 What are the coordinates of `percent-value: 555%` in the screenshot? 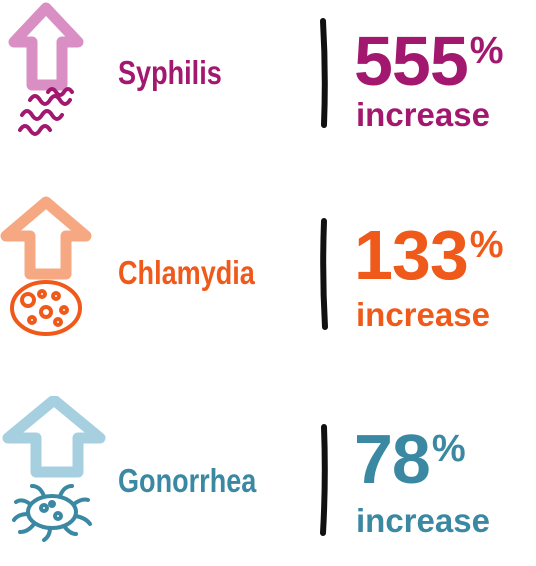 It's located at (429, 61).